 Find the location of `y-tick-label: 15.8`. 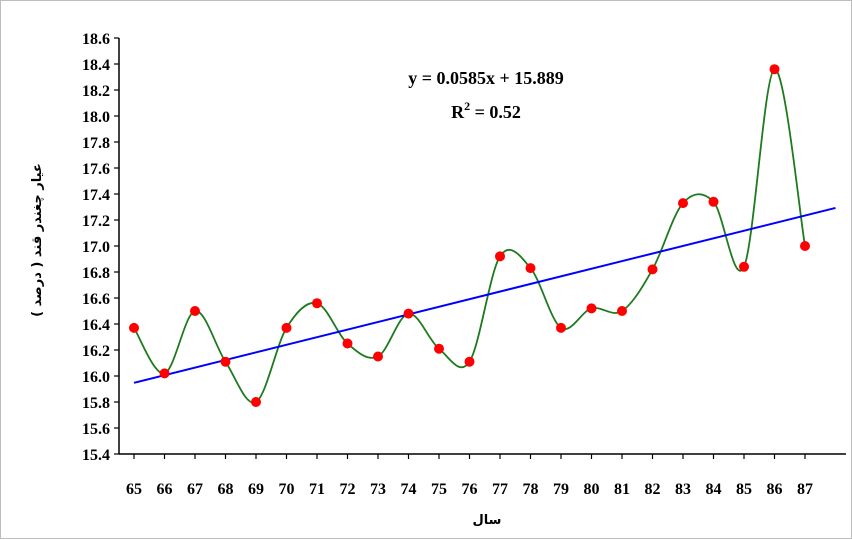

y-tick-label: 15.8 is located at coordinates (96, 403).